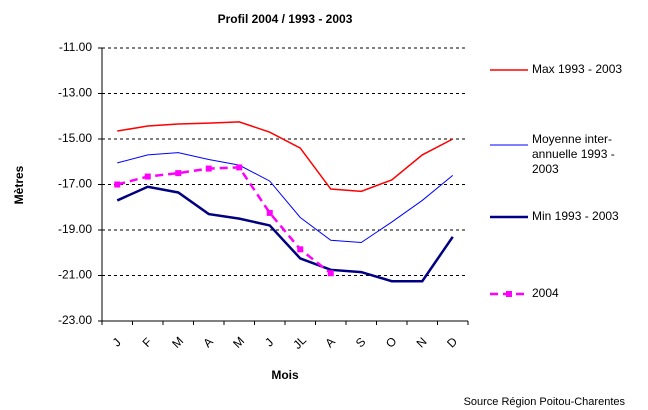  I want to click on x-tick-label: N, so click(422, 342).